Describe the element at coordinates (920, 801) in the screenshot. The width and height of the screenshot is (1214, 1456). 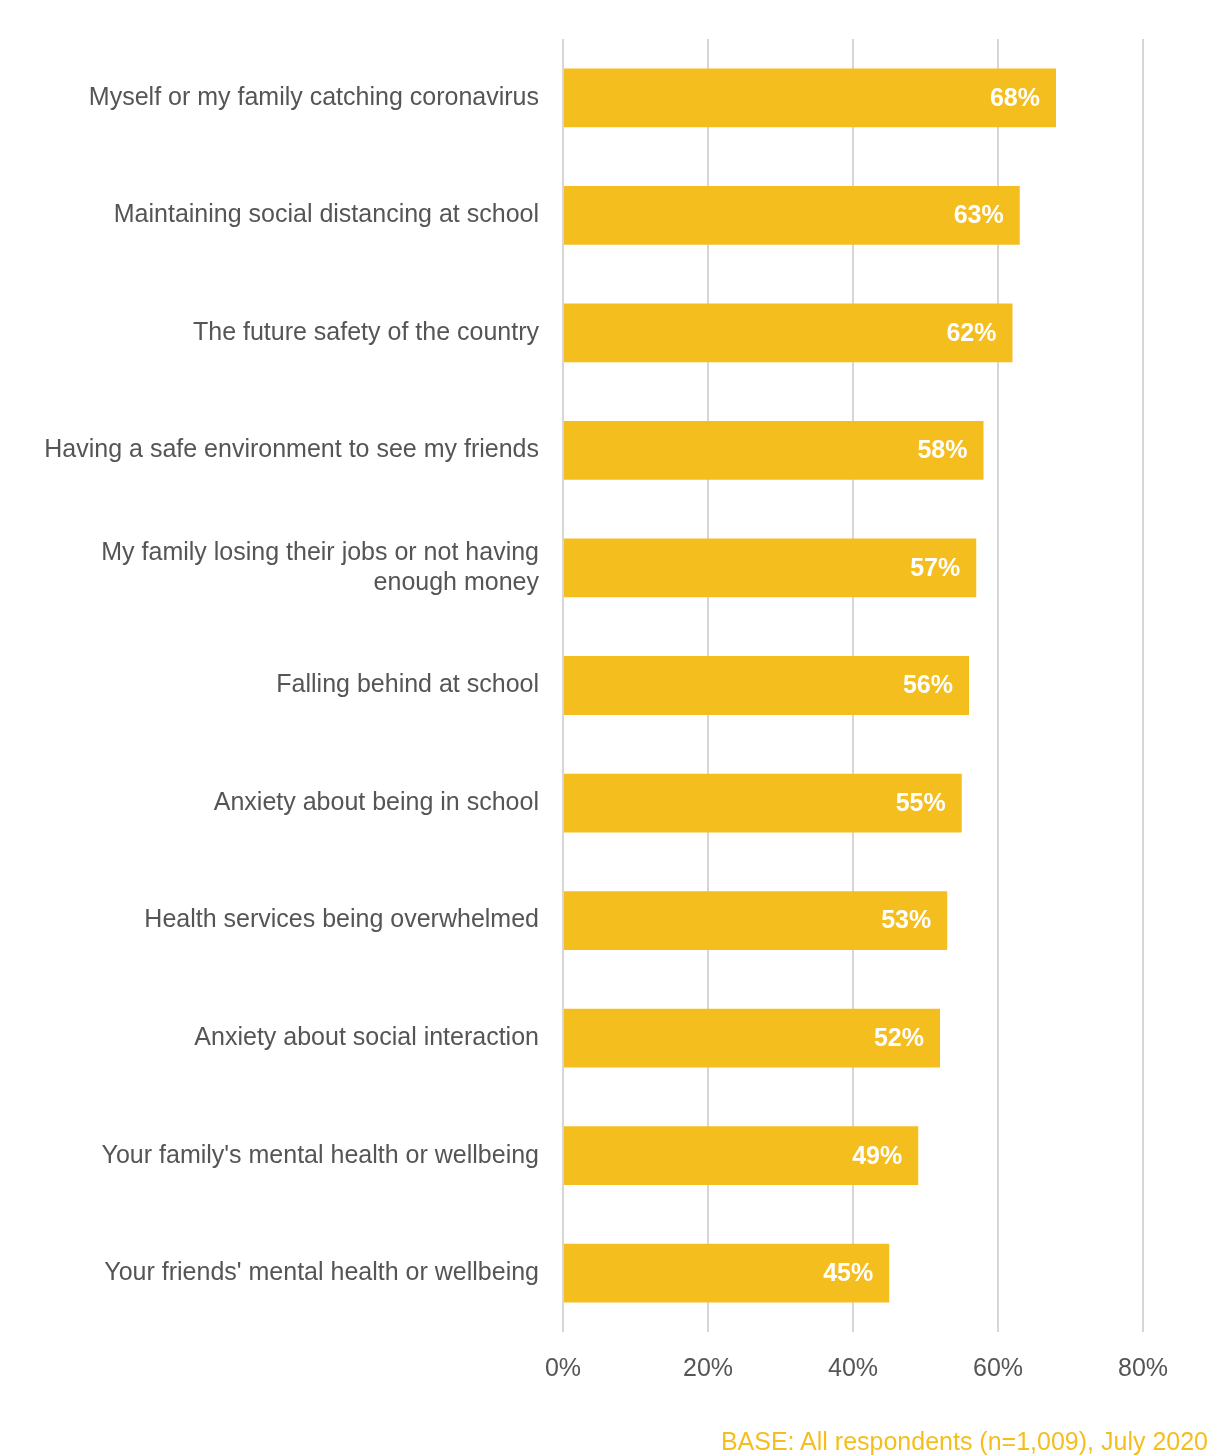
I see `data-label: 55%` at that location.